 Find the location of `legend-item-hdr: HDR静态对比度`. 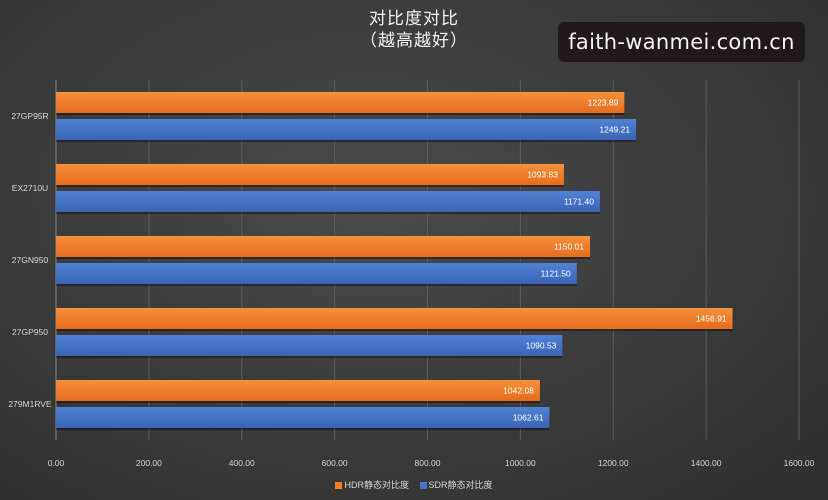

legend-item-hdr: HDR静态对比度 is located at coordinates (372, 484).